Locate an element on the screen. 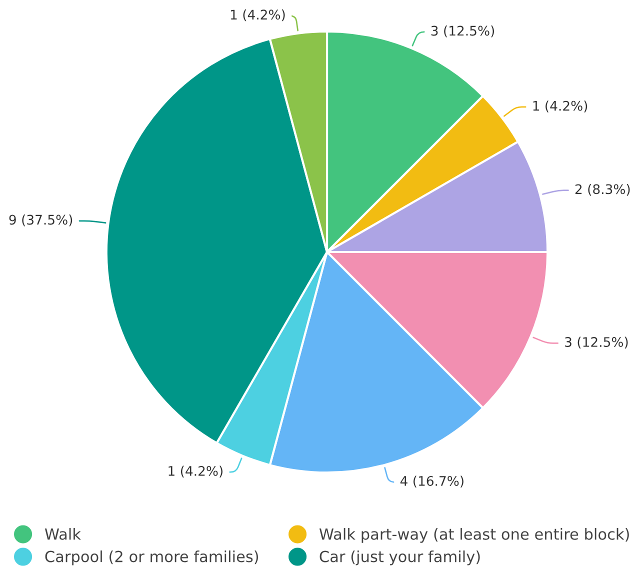 The width and height of the screenshot is (638, 579). legend-label: Carpool (2 or more families) is located at coordinates (151, 558).